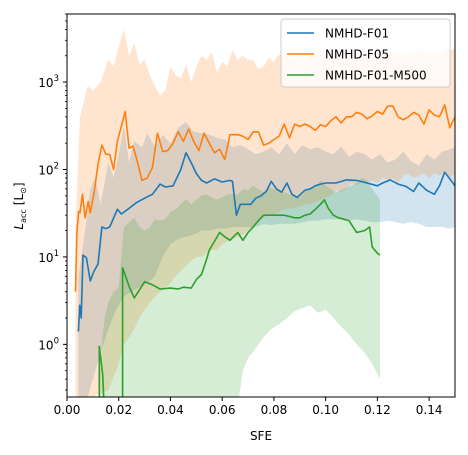 Image resolution: width=468 pixels, height=455 pixels. Describe the element at coordinates (48, 169) in the screenshot. I see `y-tick-label: 10²` at that location.